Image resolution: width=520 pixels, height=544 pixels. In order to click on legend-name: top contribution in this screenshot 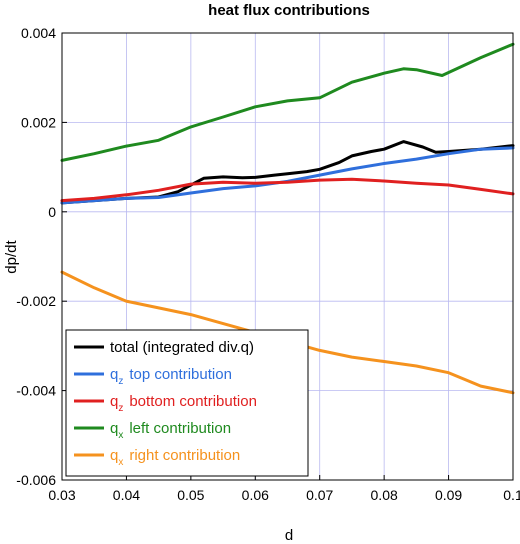, I will do `click(180, 374)`.